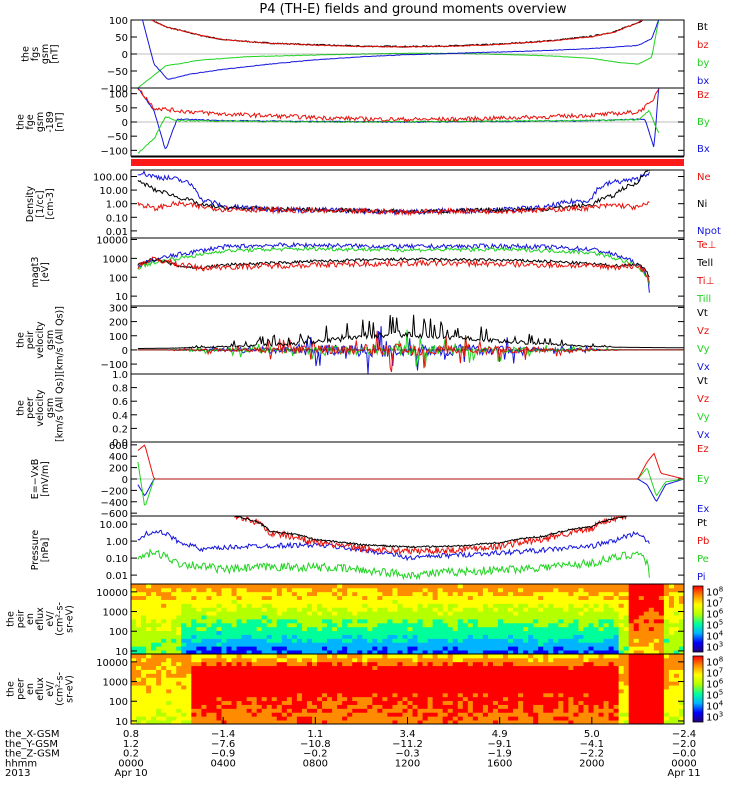 The image size is (750, 800). What do you see at coordinates (702, 204) in the screenshot?
I see `legend-entry: Ni` at bounding box center [702, 204].